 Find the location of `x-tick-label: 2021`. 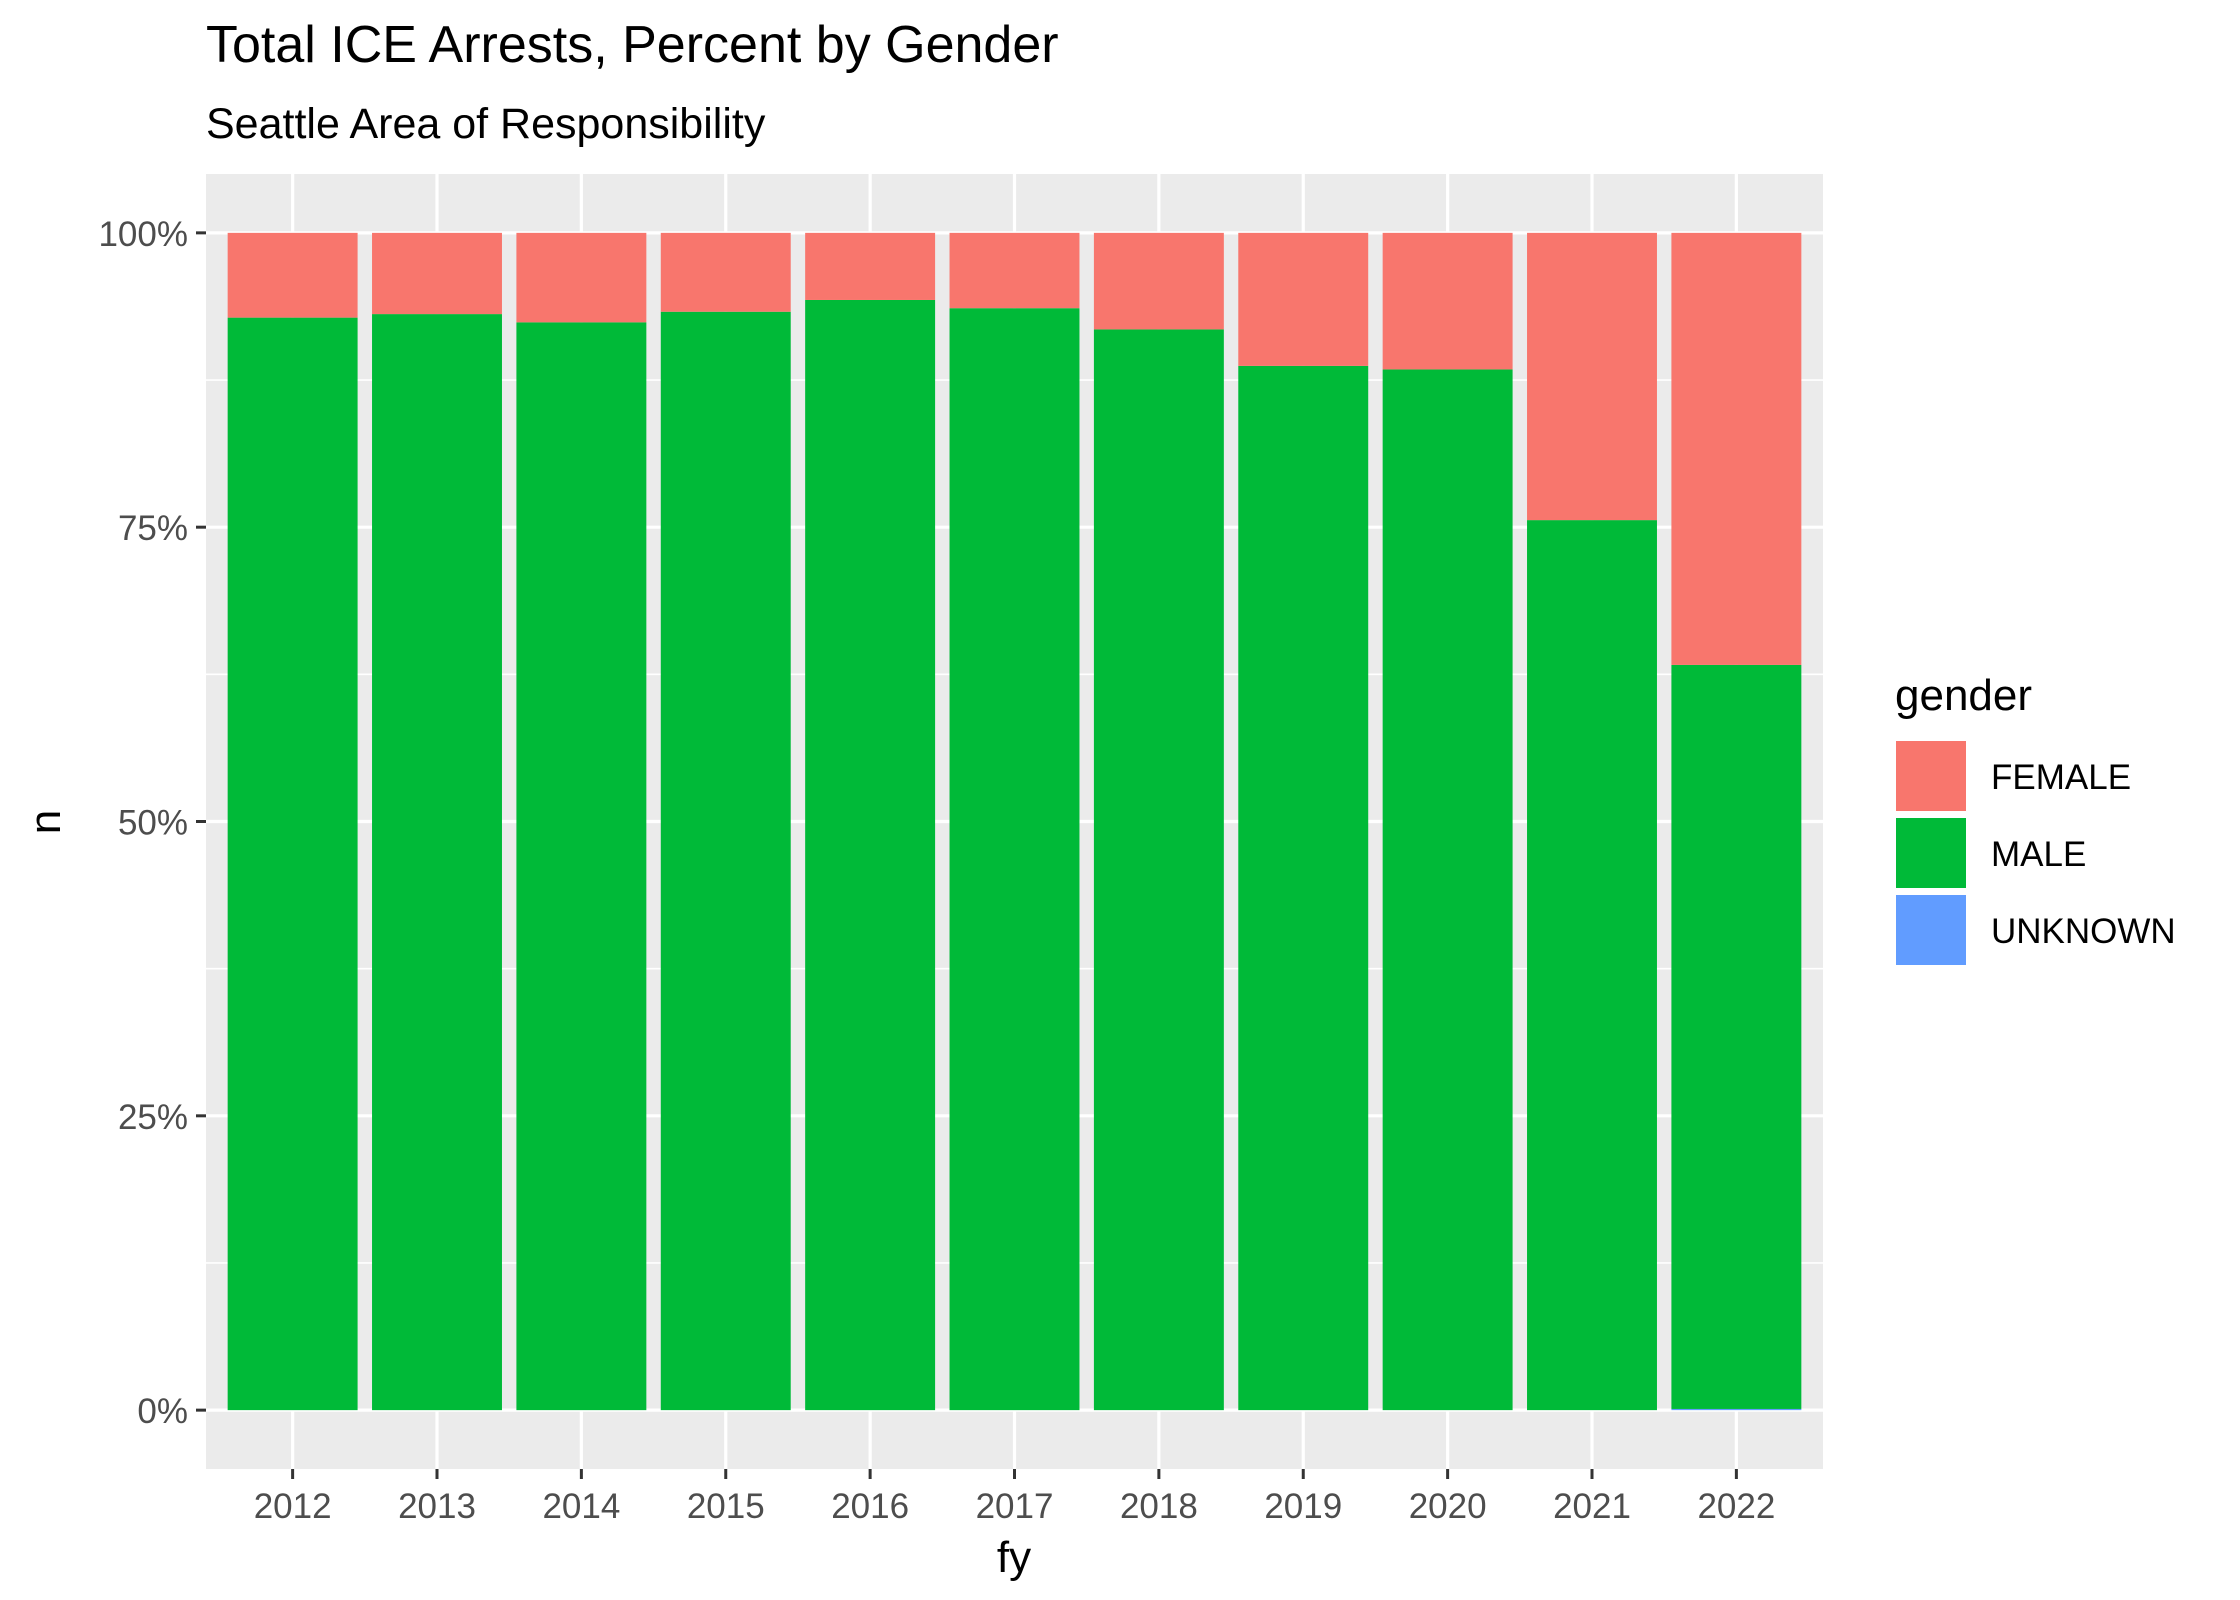

x-tick-label: 2021 is located at coordinates (1592, 1506).